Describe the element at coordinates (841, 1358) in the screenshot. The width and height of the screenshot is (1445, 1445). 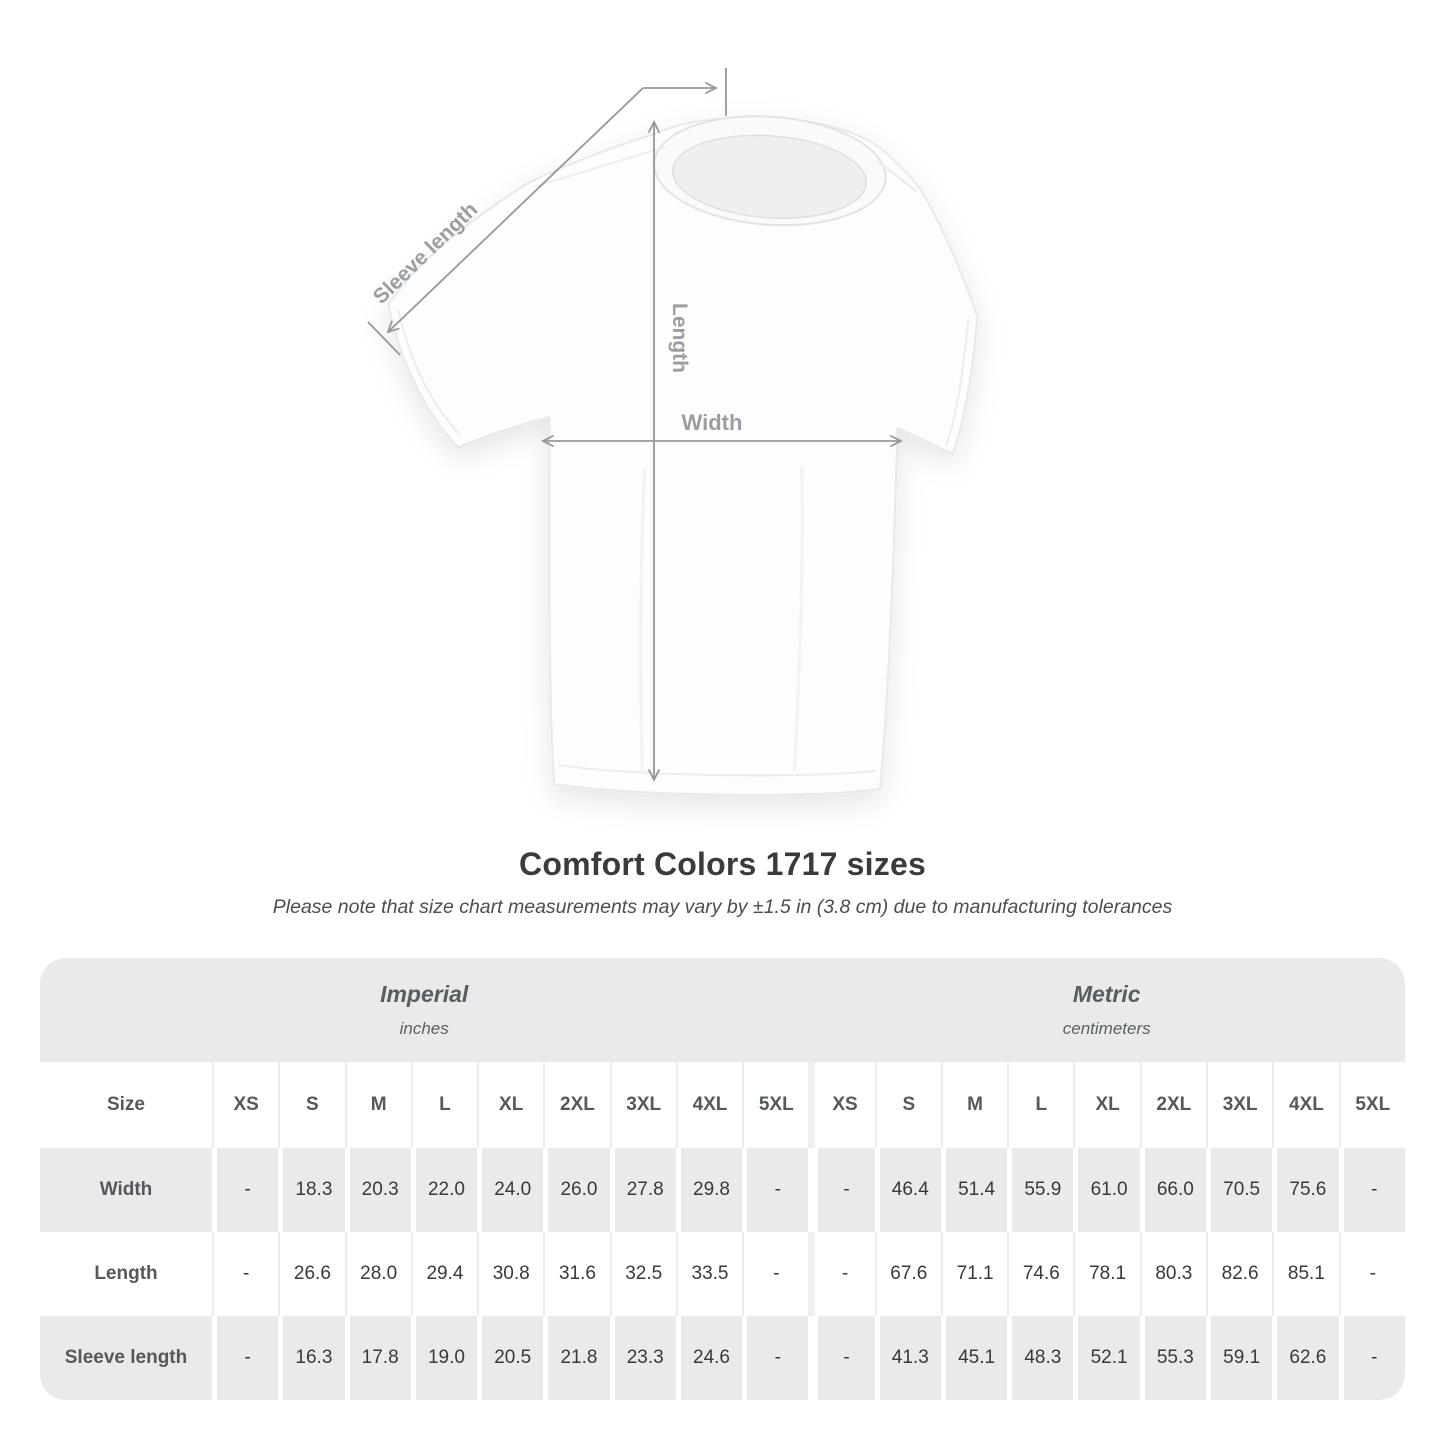
I see `cell-sleeve-length-metric-xs: -` at that location.